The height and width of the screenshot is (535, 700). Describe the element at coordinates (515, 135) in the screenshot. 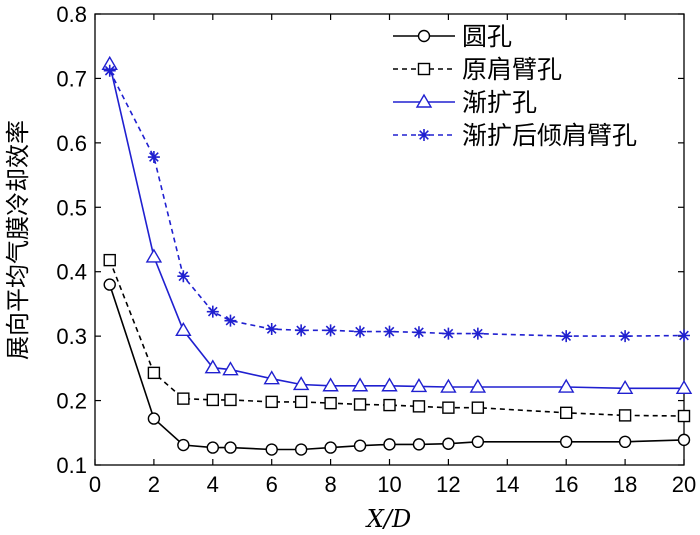

I see `legend-item-4: 渐扩后倾肩臂孔` at that location.